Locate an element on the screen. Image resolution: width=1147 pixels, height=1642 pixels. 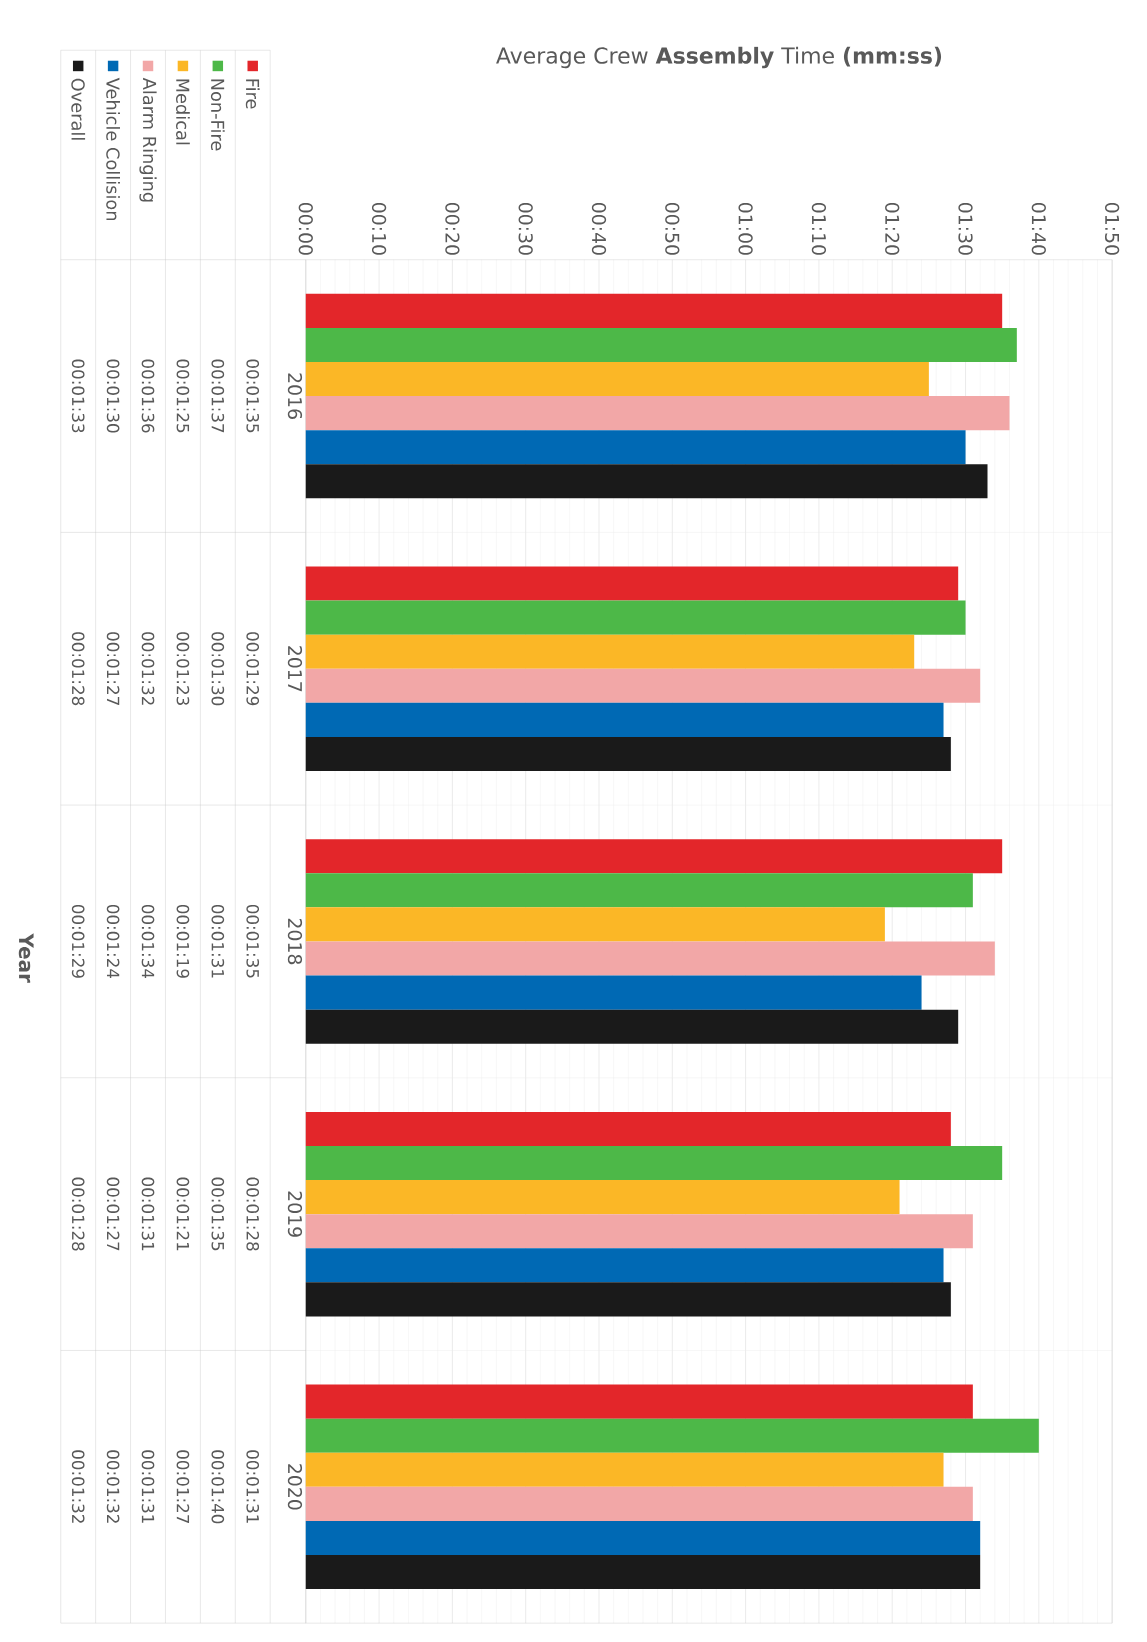
x-tick-label: 00:00 is located at coordinates (306, 228).